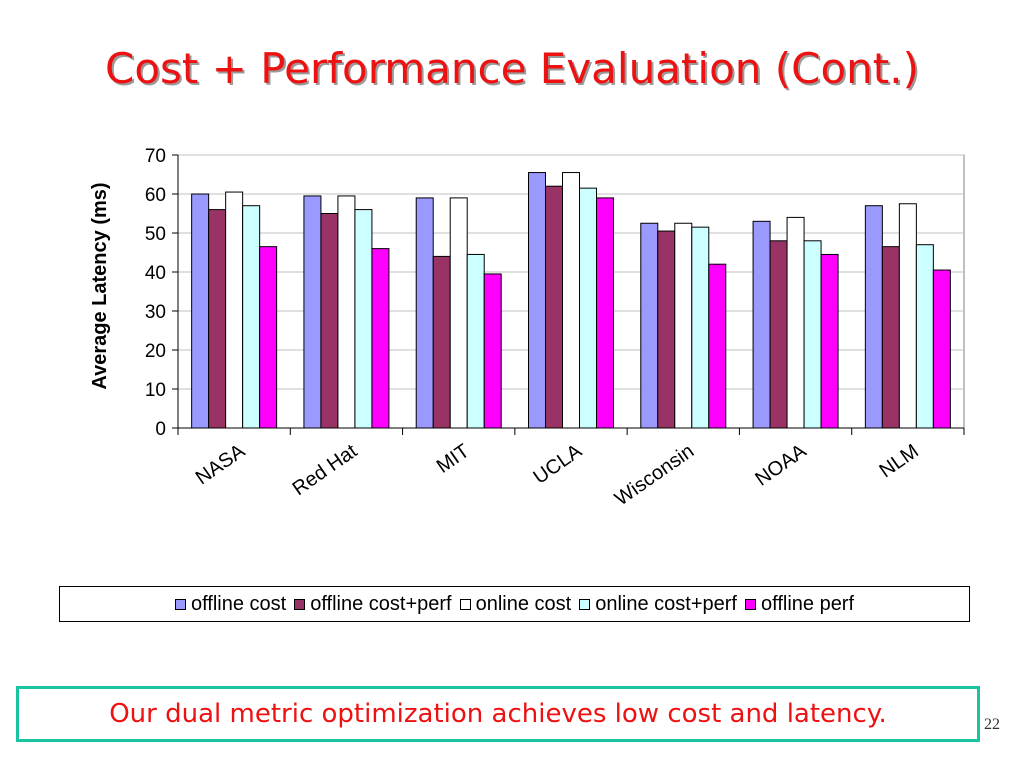  I want to click on y-tick-label: 40, so click(155, 273).